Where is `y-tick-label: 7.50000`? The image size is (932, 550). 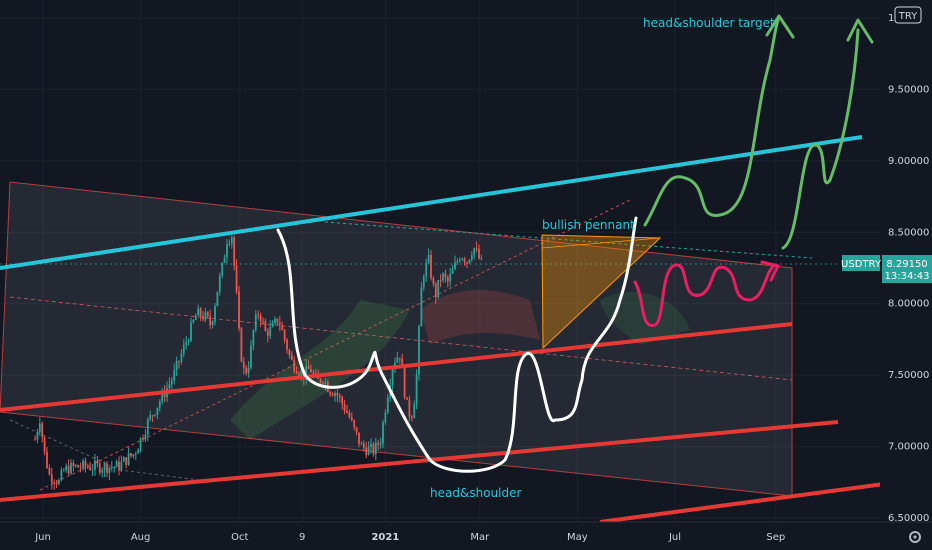 y-tick-label: 7.50000 is located at coordinates (908, 375).